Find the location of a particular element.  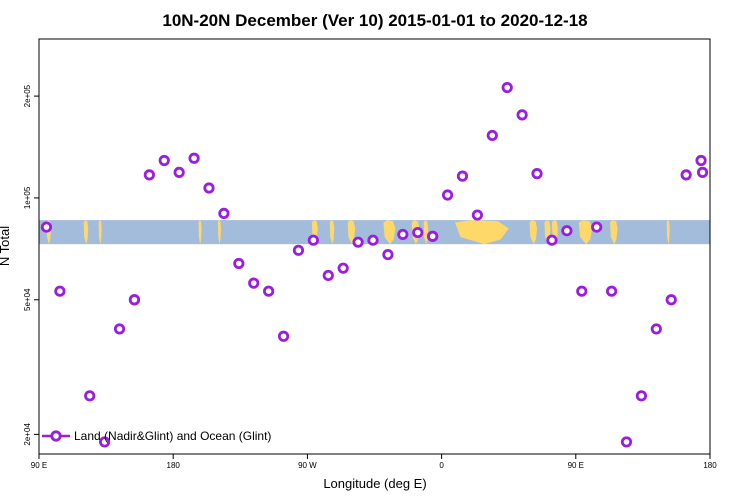

x-axis: 90 E 180 90 W 0 90 E 180 is located at coordinates (374, 462).